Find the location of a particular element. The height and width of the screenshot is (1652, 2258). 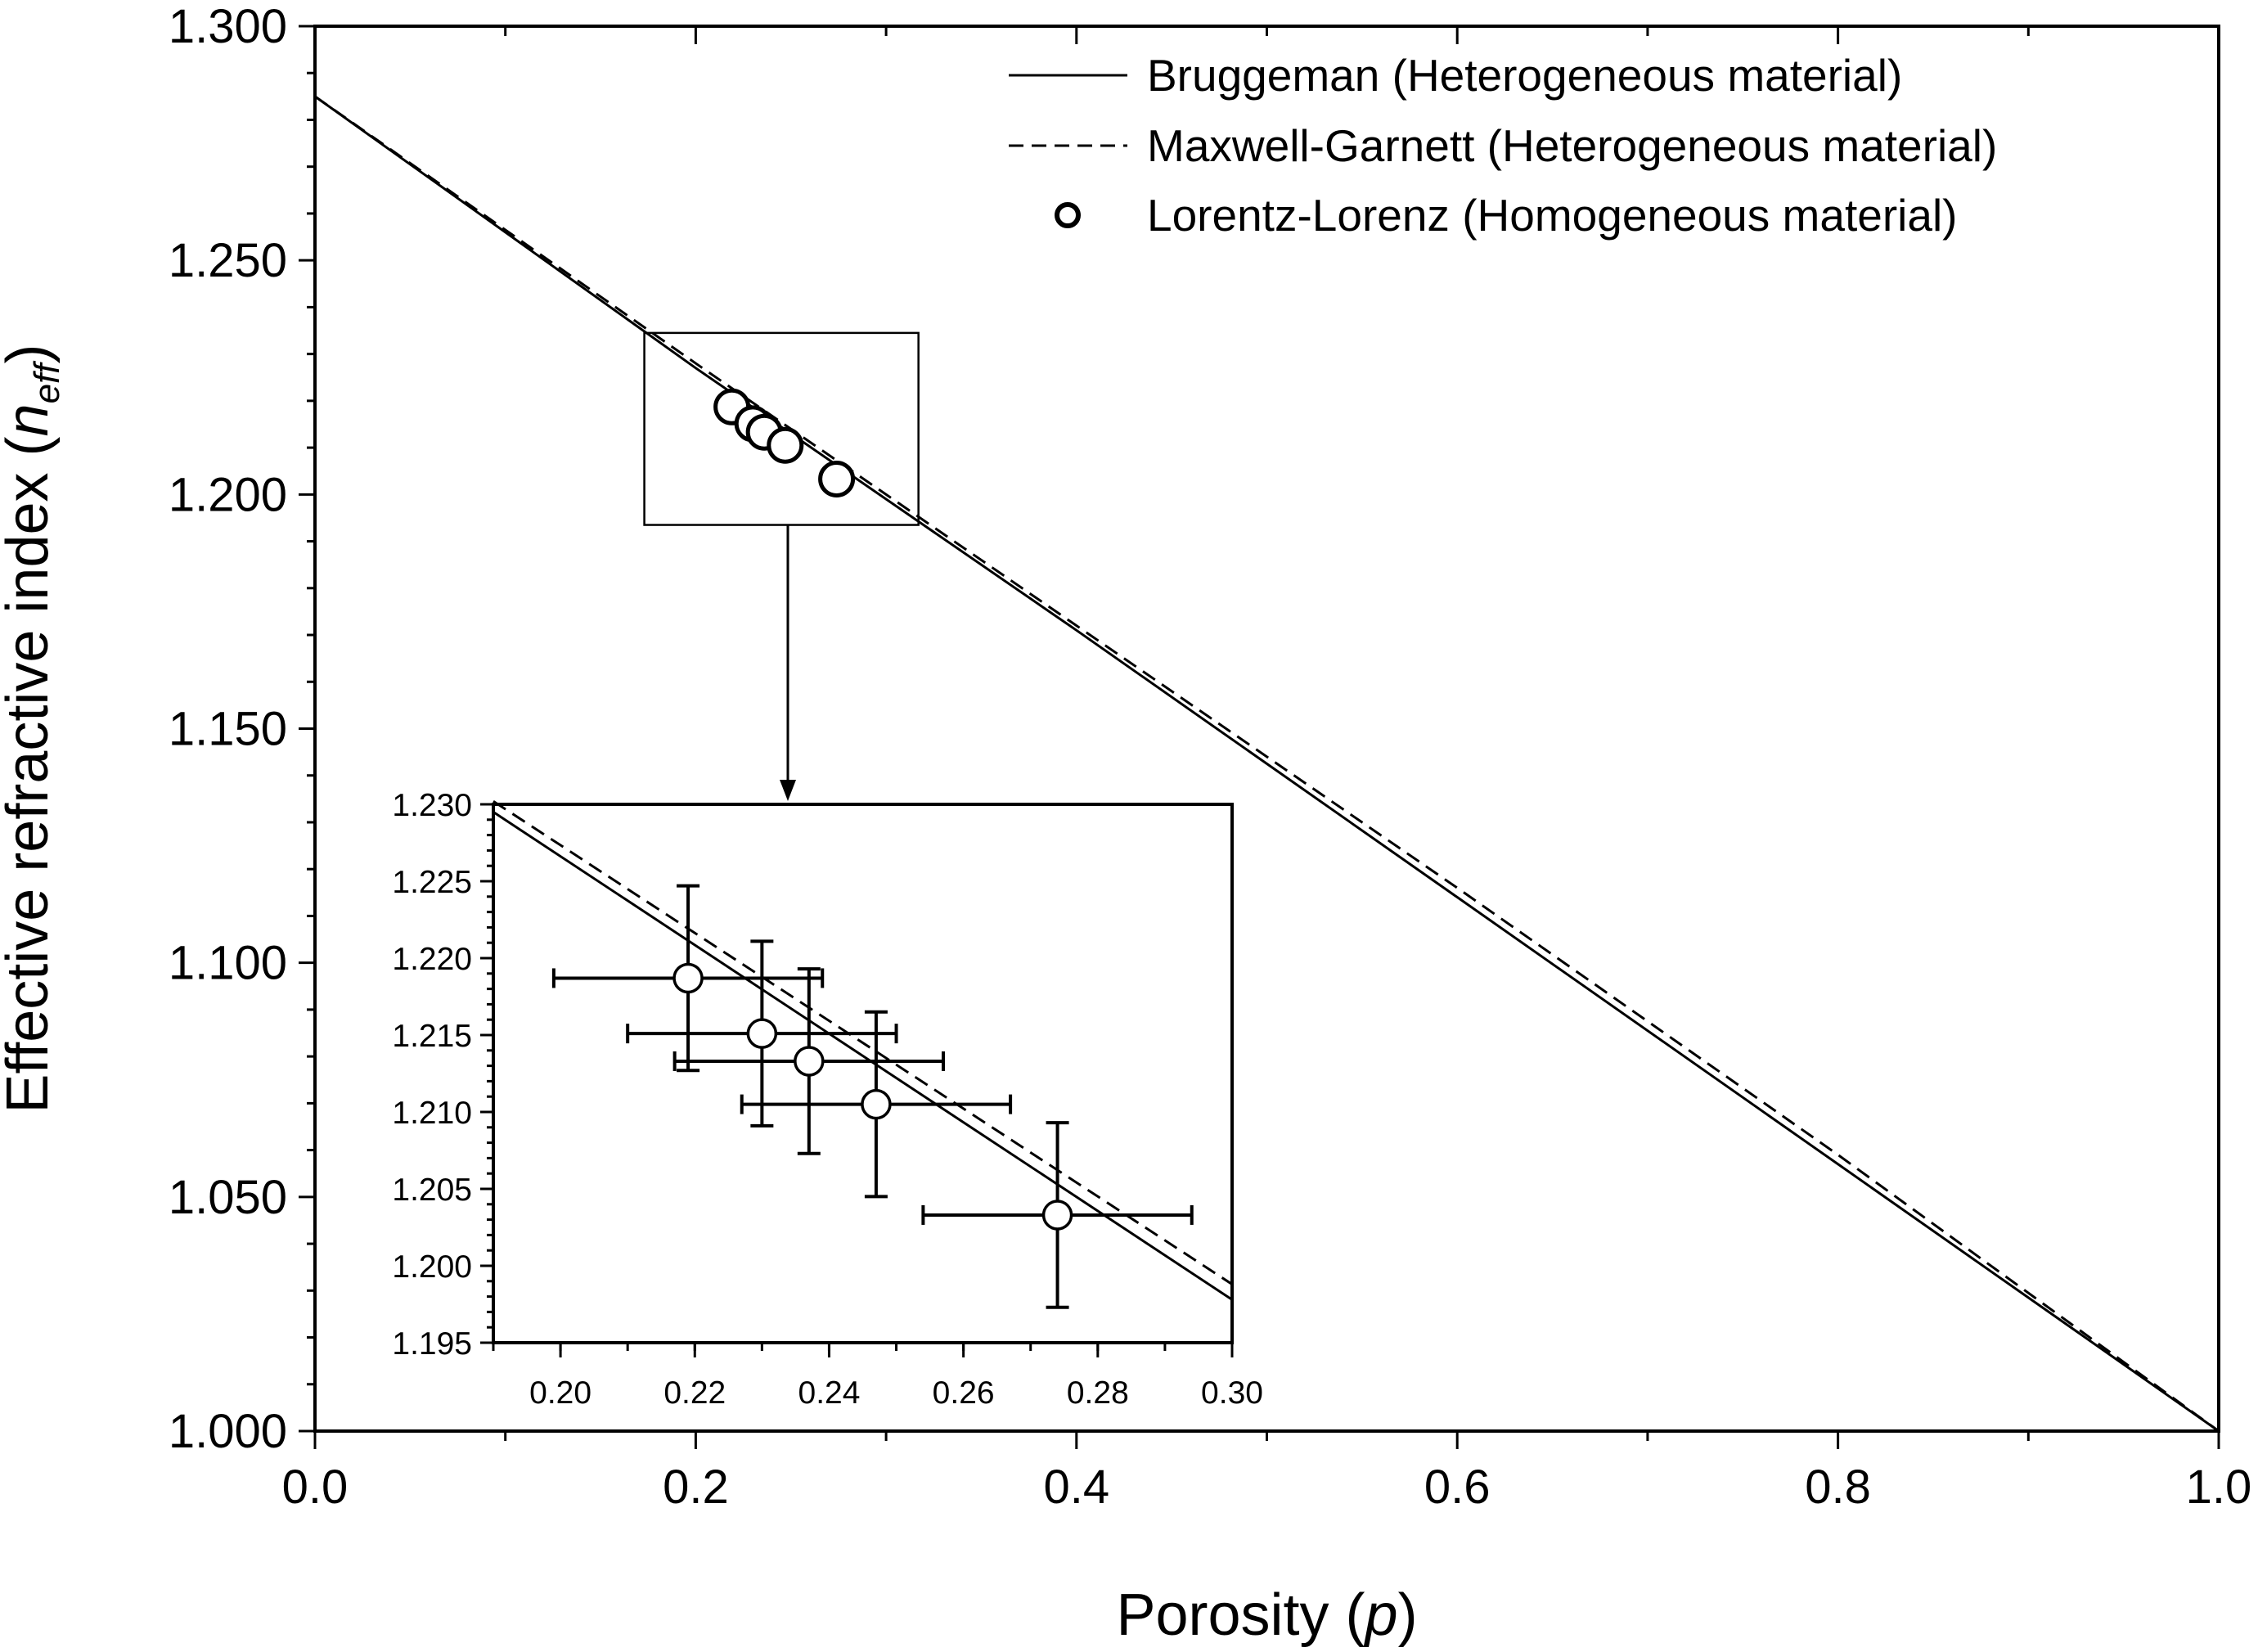

inset-x-tick-label: 0.26 is located at coordinates (964, 1393).